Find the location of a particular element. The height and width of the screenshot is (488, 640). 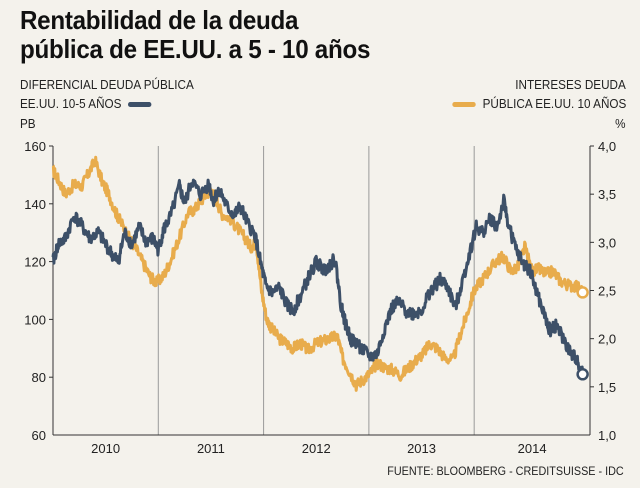

source-note: FUENTE: BLOOMBERG - CREDITSUISSE - IDC is located at coordinates (505, 471).